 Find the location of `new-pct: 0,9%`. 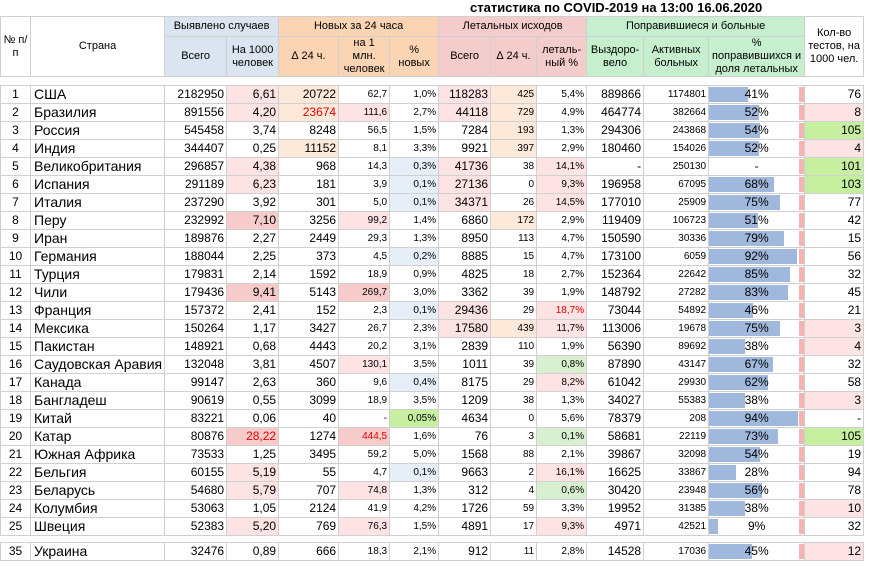

new-pct: 0,9% is located at coordinates (414, 274).